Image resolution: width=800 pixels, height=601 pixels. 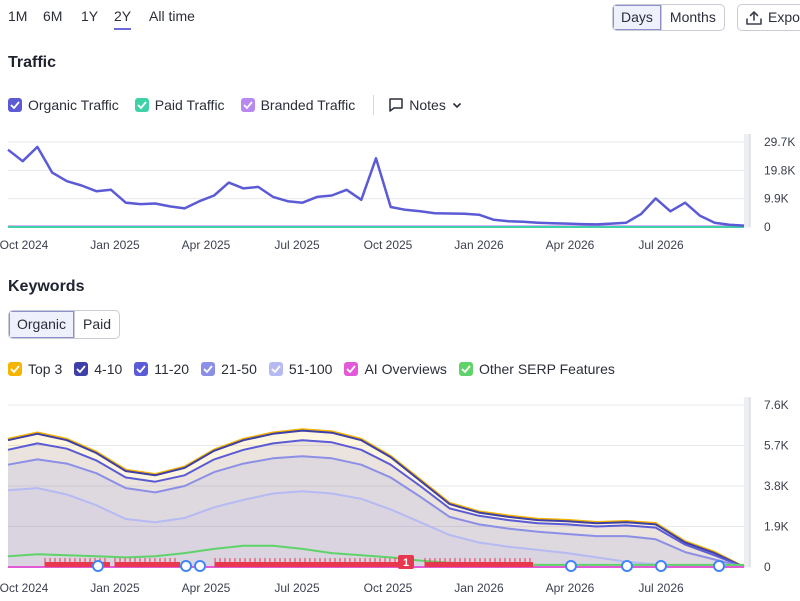 I want to click on series-line-organic-traffic, so click(x=376, y=186).